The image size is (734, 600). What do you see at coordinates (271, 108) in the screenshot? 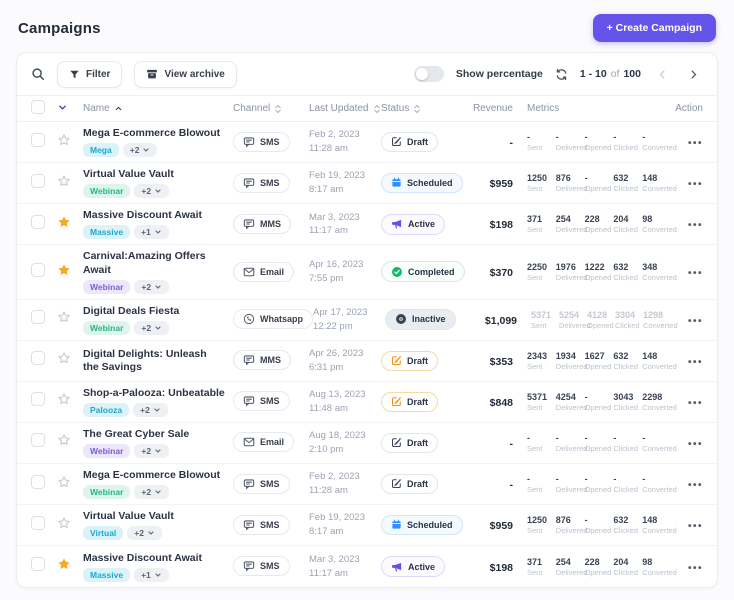
I see `column-header-channel: Channel` at bounding box center [271, 108].